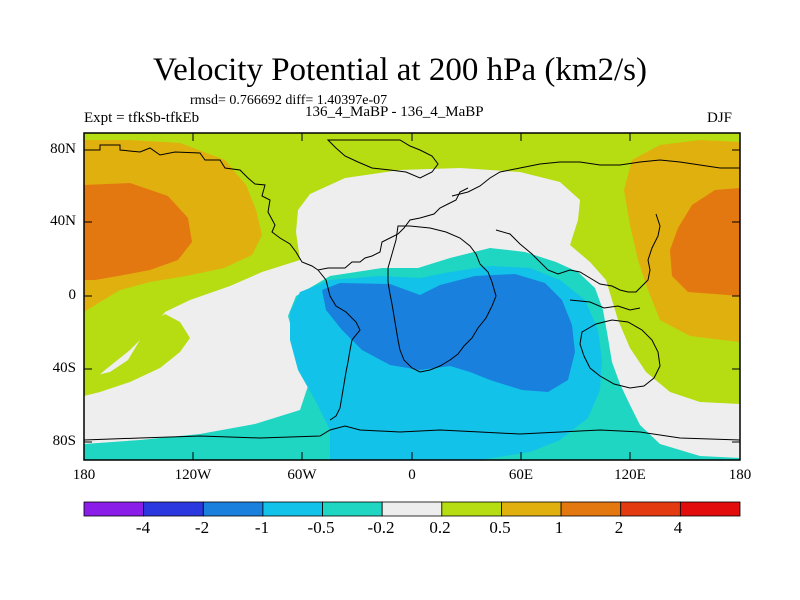 The image size is (800, 600). What do you see at coordinates (382, 159) in the screenshot?
I see `coast-greenland` at bounding box center [382, 159].